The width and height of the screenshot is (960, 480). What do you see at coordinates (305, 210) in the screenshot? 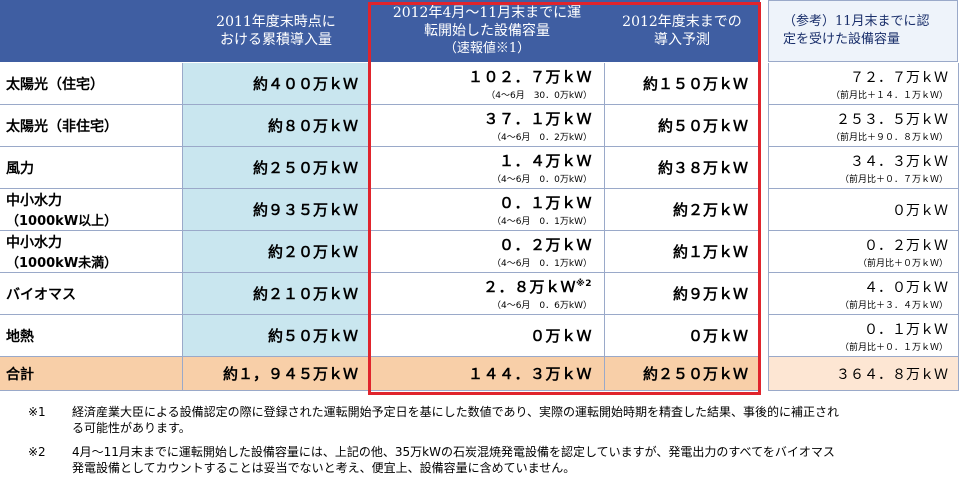
I see `cumulative-value: 約９３５万ｋＷ` at bounding box center [305, 210].